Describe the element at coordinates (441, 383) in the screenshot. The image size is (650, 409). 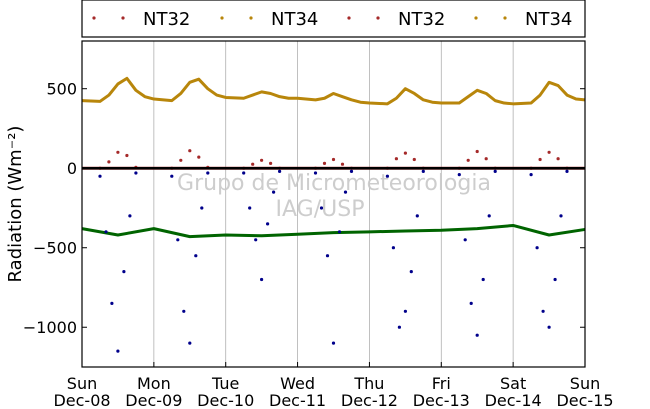
I see `x-tick-label: Fri` at that location.